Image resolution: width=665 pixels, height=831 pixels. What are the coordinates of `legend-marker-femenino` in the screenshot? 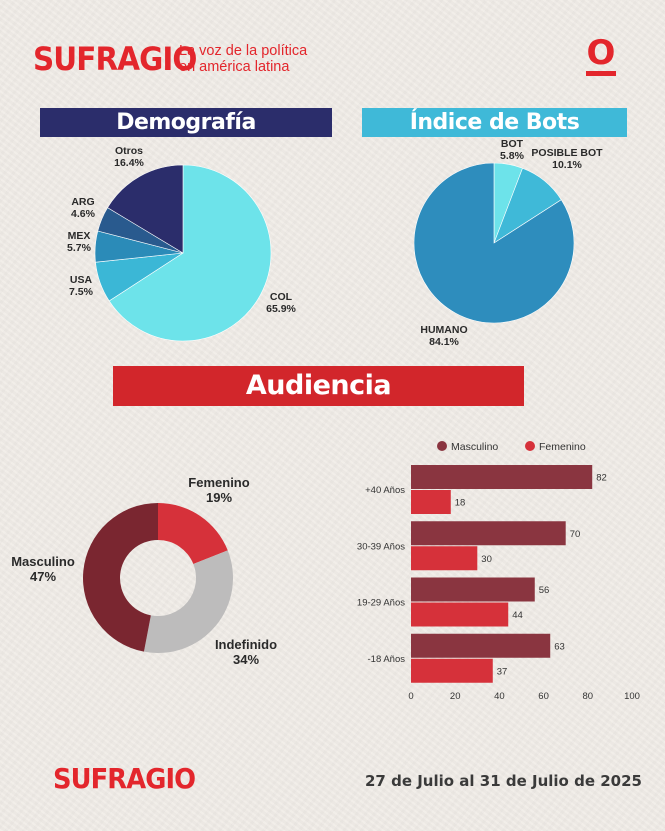 It's located at (530, 446).